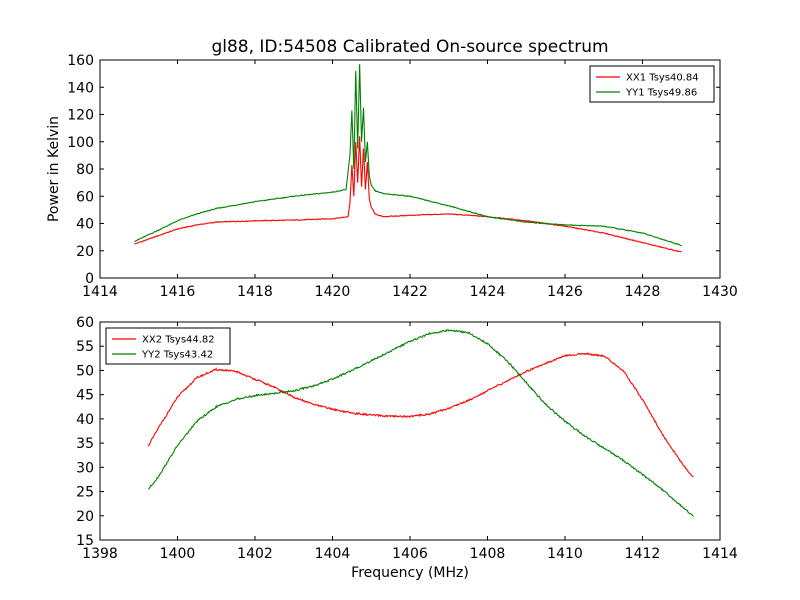 The width and height of the screenshot is (800, 600). Describe the element at coordinates (488, 292) in the screenshot. I see `x-tick-label: 1424` at that location.